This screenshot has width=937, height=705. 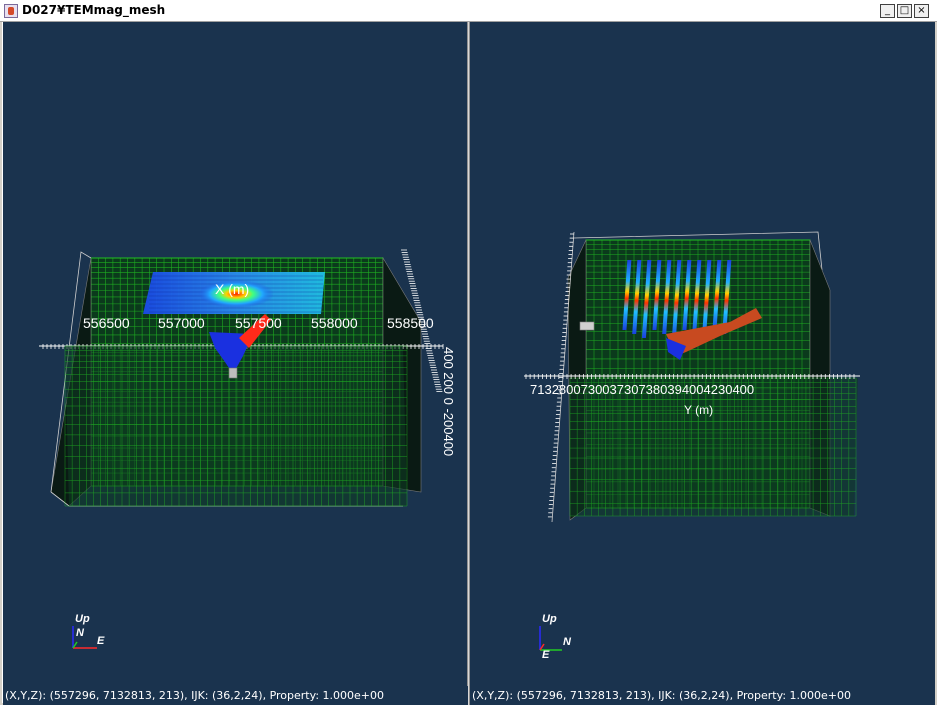 What do you see at coordinates (334, 323) in the screenshot?
I see `x-tick-label: 558000` at bounding box center [334, 323].